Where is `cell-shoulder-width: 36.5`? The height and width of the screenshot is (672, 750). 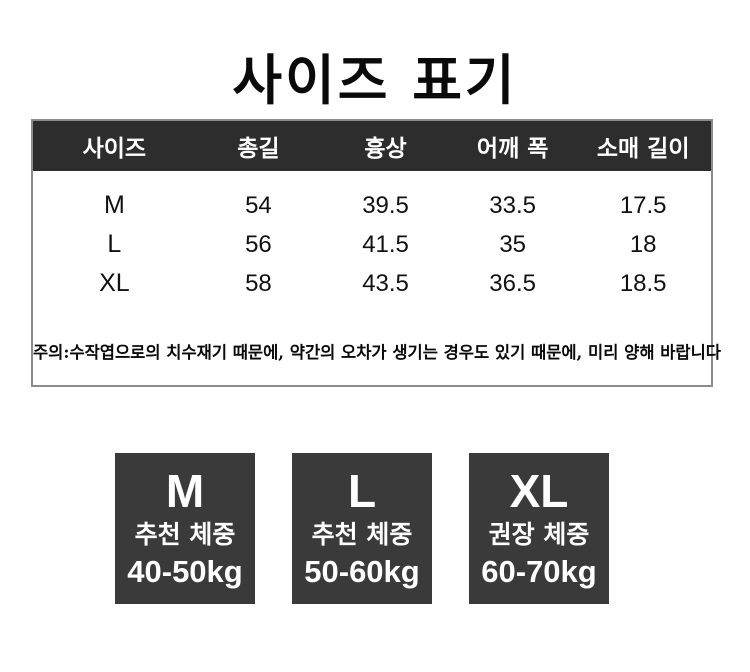 cell-shoulder-width: 36.5 is located at coordinates (513, 283).